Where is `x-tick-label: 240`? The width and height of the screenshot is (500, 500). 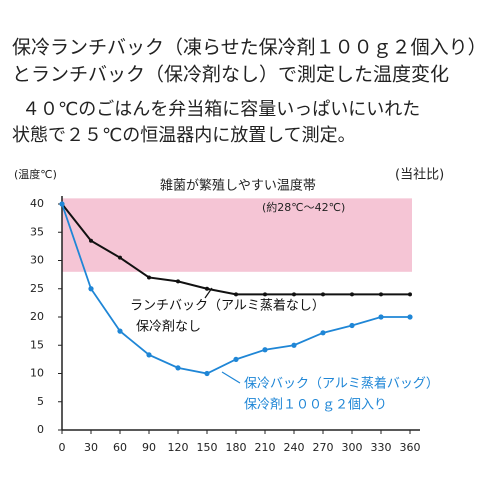
x-tick-label: 240 is located at coordinates (294, 447).